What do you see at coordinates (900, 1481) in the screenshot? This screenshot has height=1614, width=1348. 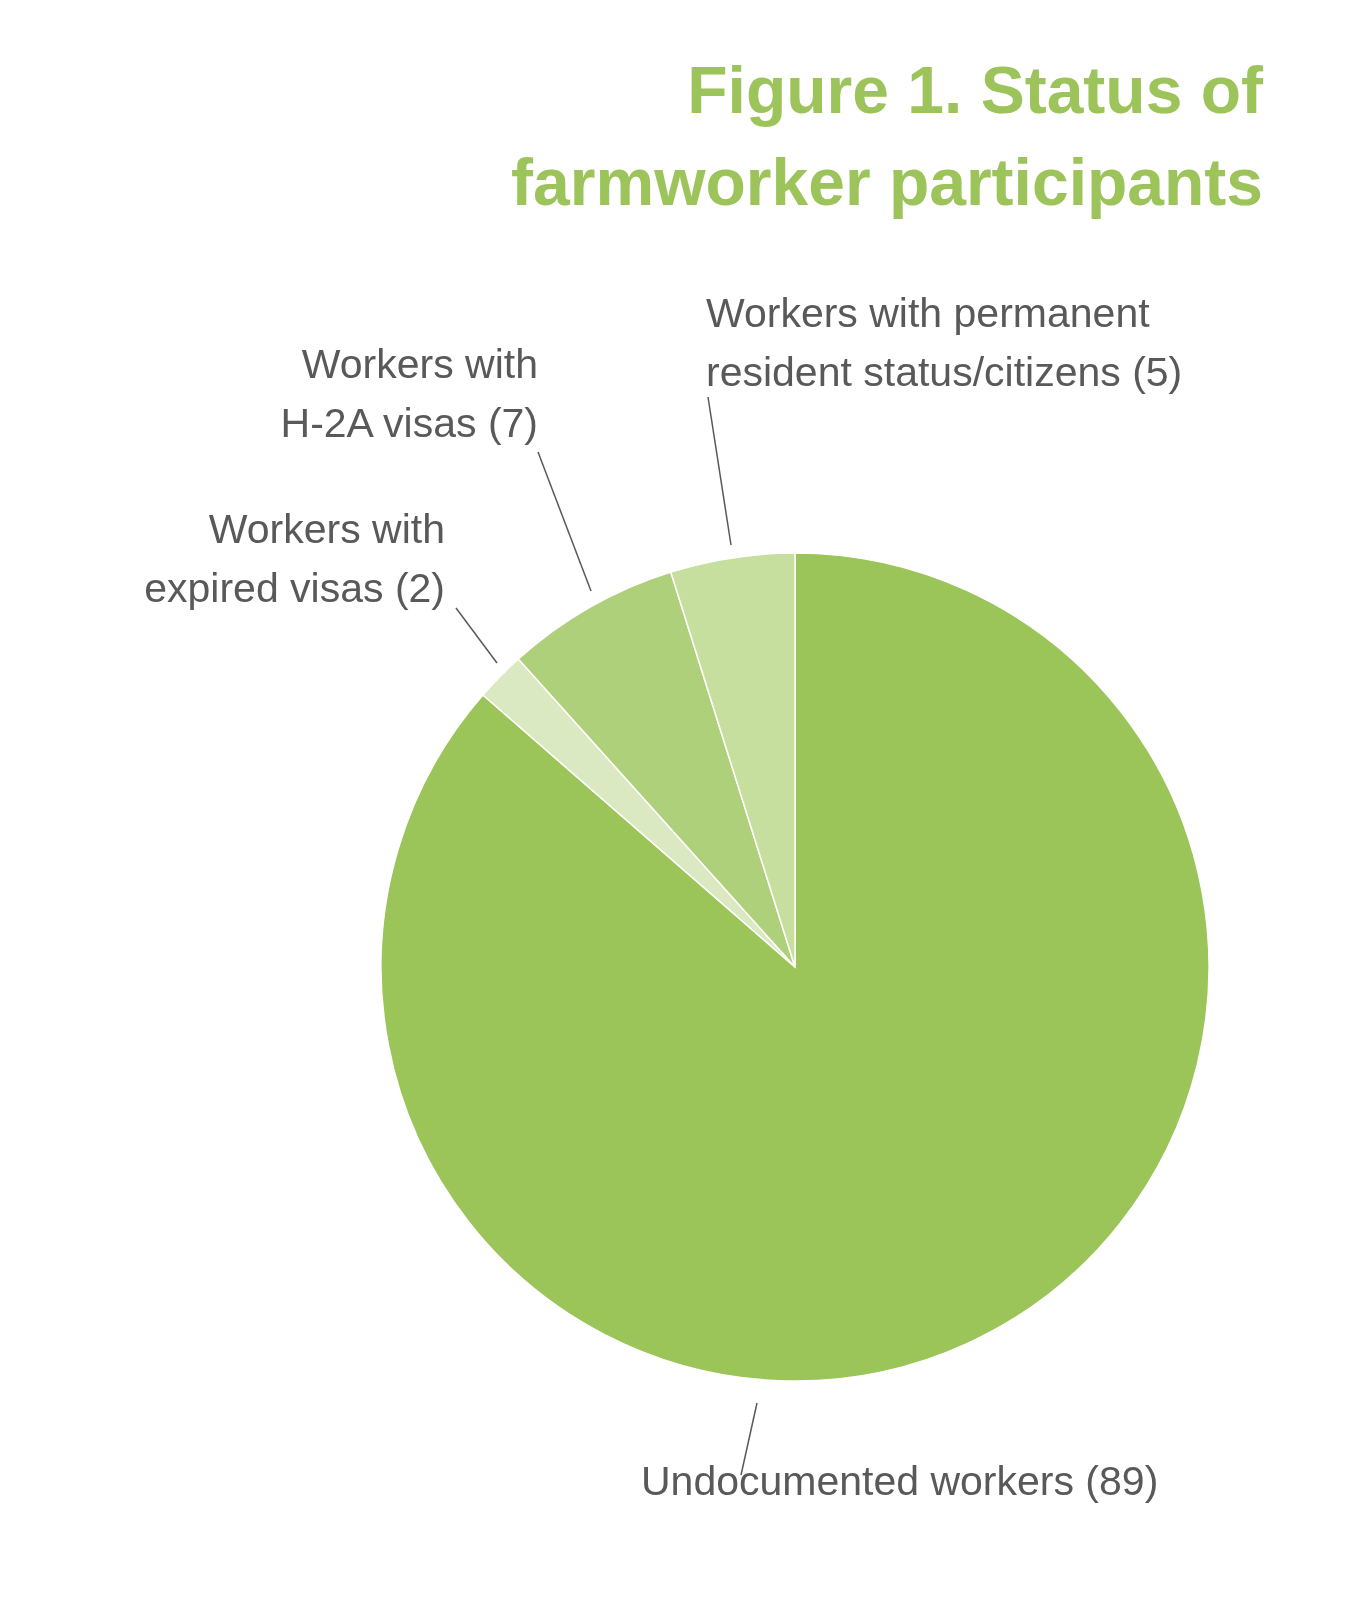 I see `slice-label: Undocumented workers (89)` at bounding box center [900, 1481].